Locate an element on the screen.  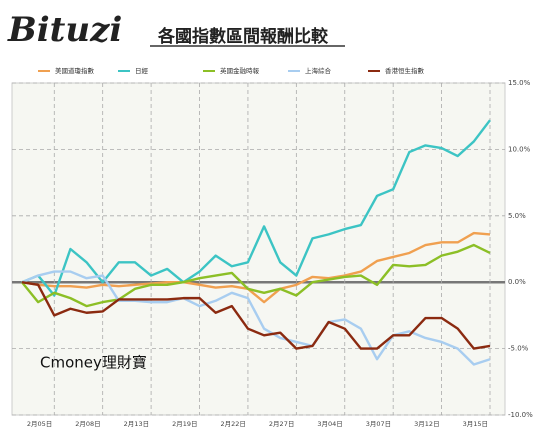
x-tick-label: 2月19日 is located at coordinates (184, 424).